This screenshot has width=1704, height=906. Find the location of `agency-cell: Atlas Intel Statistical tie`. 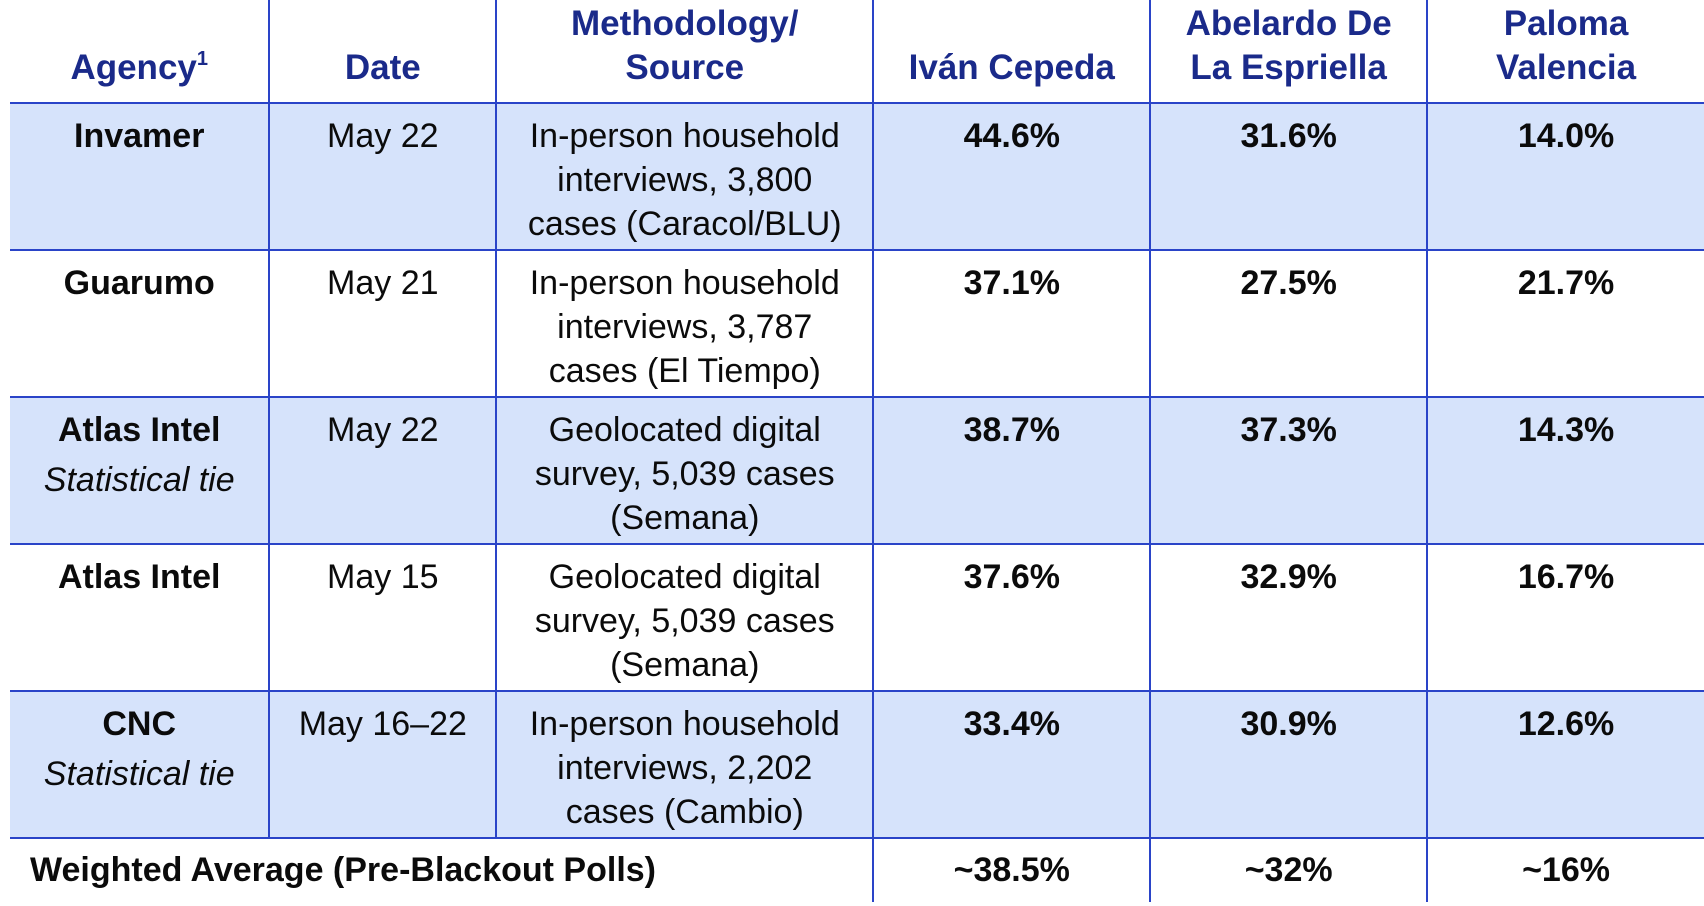

agency-cell: Atlas Intel Statistical tie is located at coordinates (140, 471).